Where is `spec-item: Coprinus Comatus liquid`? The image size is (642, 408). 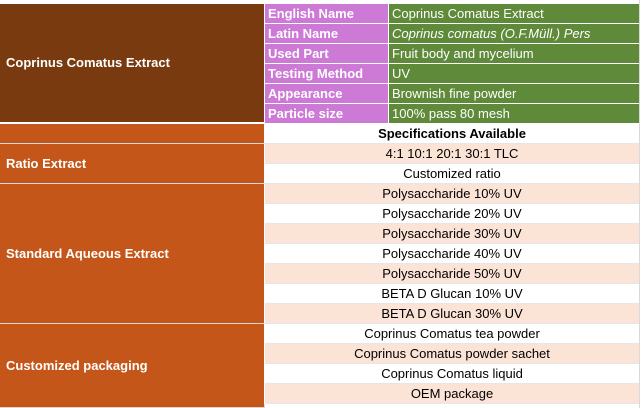
spec-item: Coprinus Comatus liquid is located at coordinates (452, 374).